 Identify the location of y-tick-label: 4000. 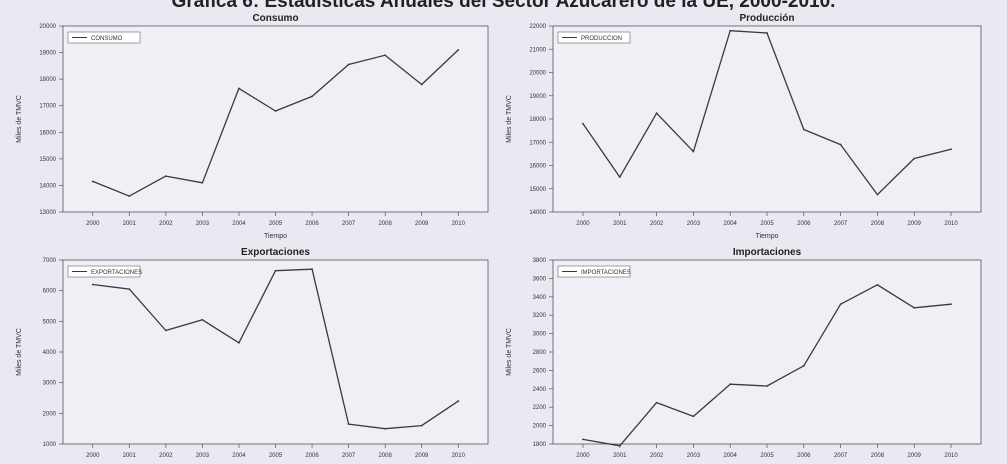
(50, 353).